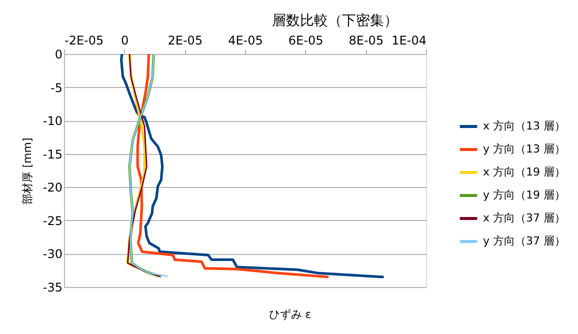 Image resolution: width=578 pixels, height=334 pixels. I want to click on y-tick-label: -35, so click(52, 287).